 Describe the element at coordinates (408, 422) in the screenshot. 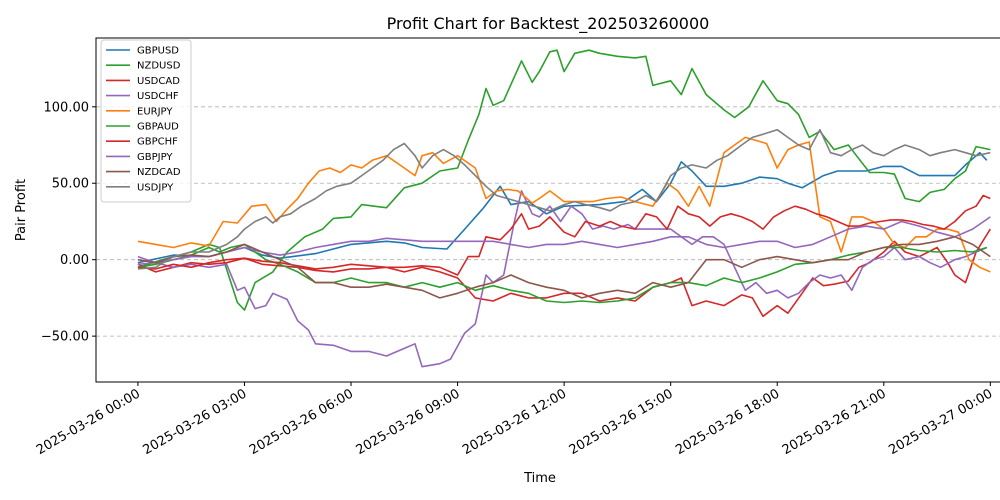

I see `x-tick-label: 2025-03-26 09:00` at that location.